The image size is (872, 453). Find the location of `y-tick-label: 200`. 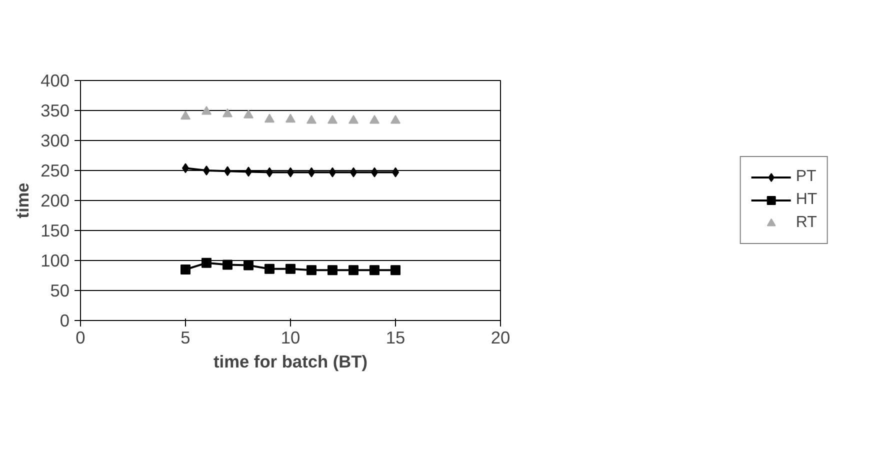

y-tick-label: 200 is located at coordinates (55, 200).